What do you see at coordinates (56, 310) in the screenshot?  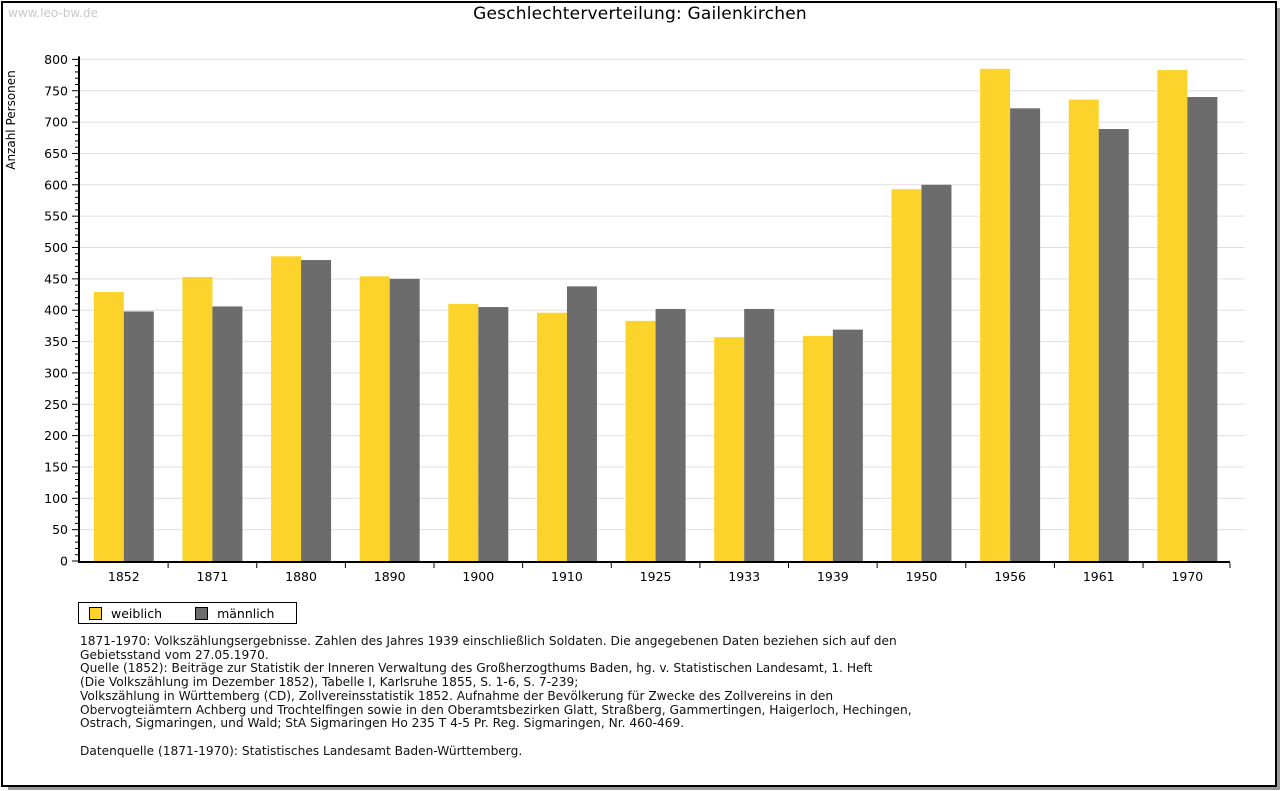 I see `y-tick-label: 400` at bounding box center [56, 310].